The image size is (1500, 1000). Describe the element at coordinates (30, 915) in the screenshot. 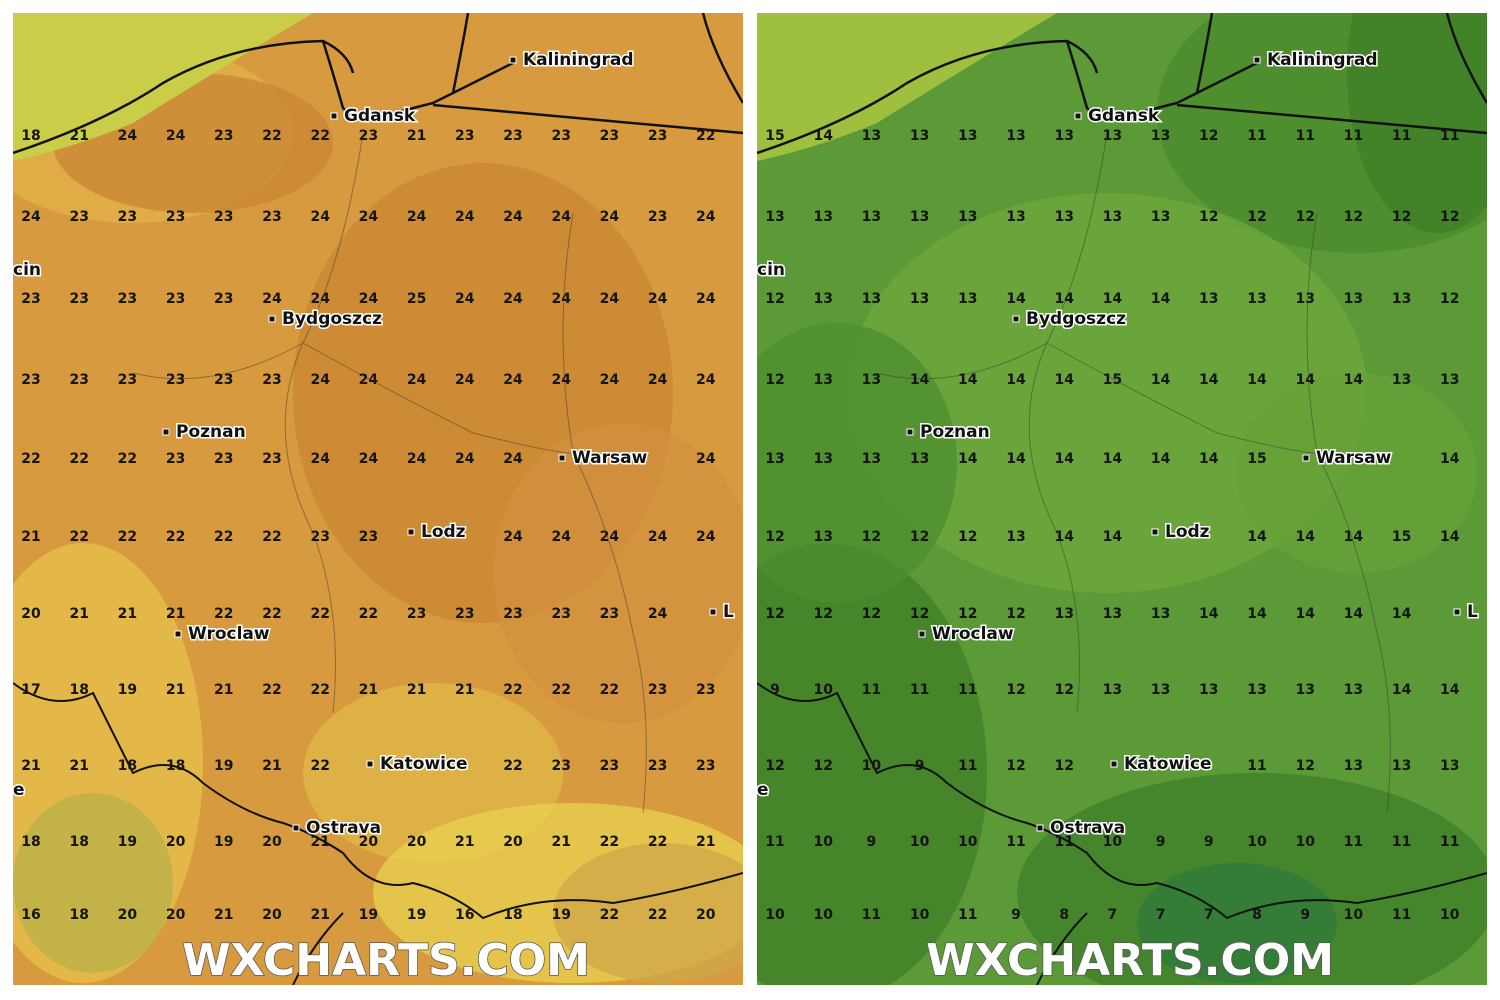

I see `grid-value: 16` at that location.